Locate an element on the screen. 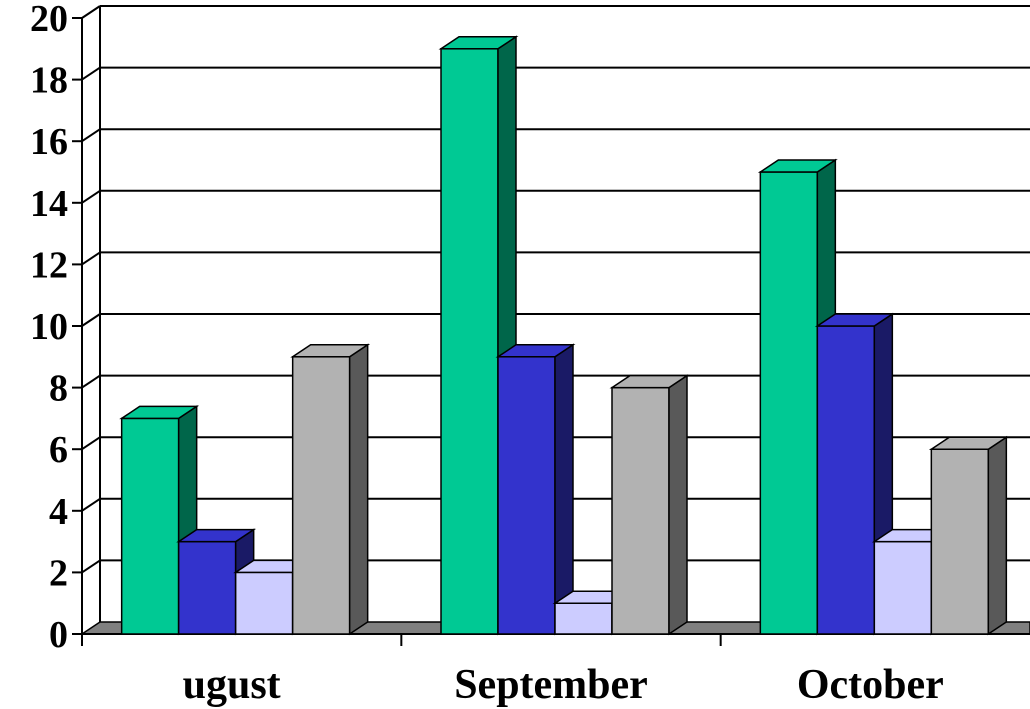 This screenshot has height=709, width=1030. y-tick-label: 16 is located at coordinates (49, 142).